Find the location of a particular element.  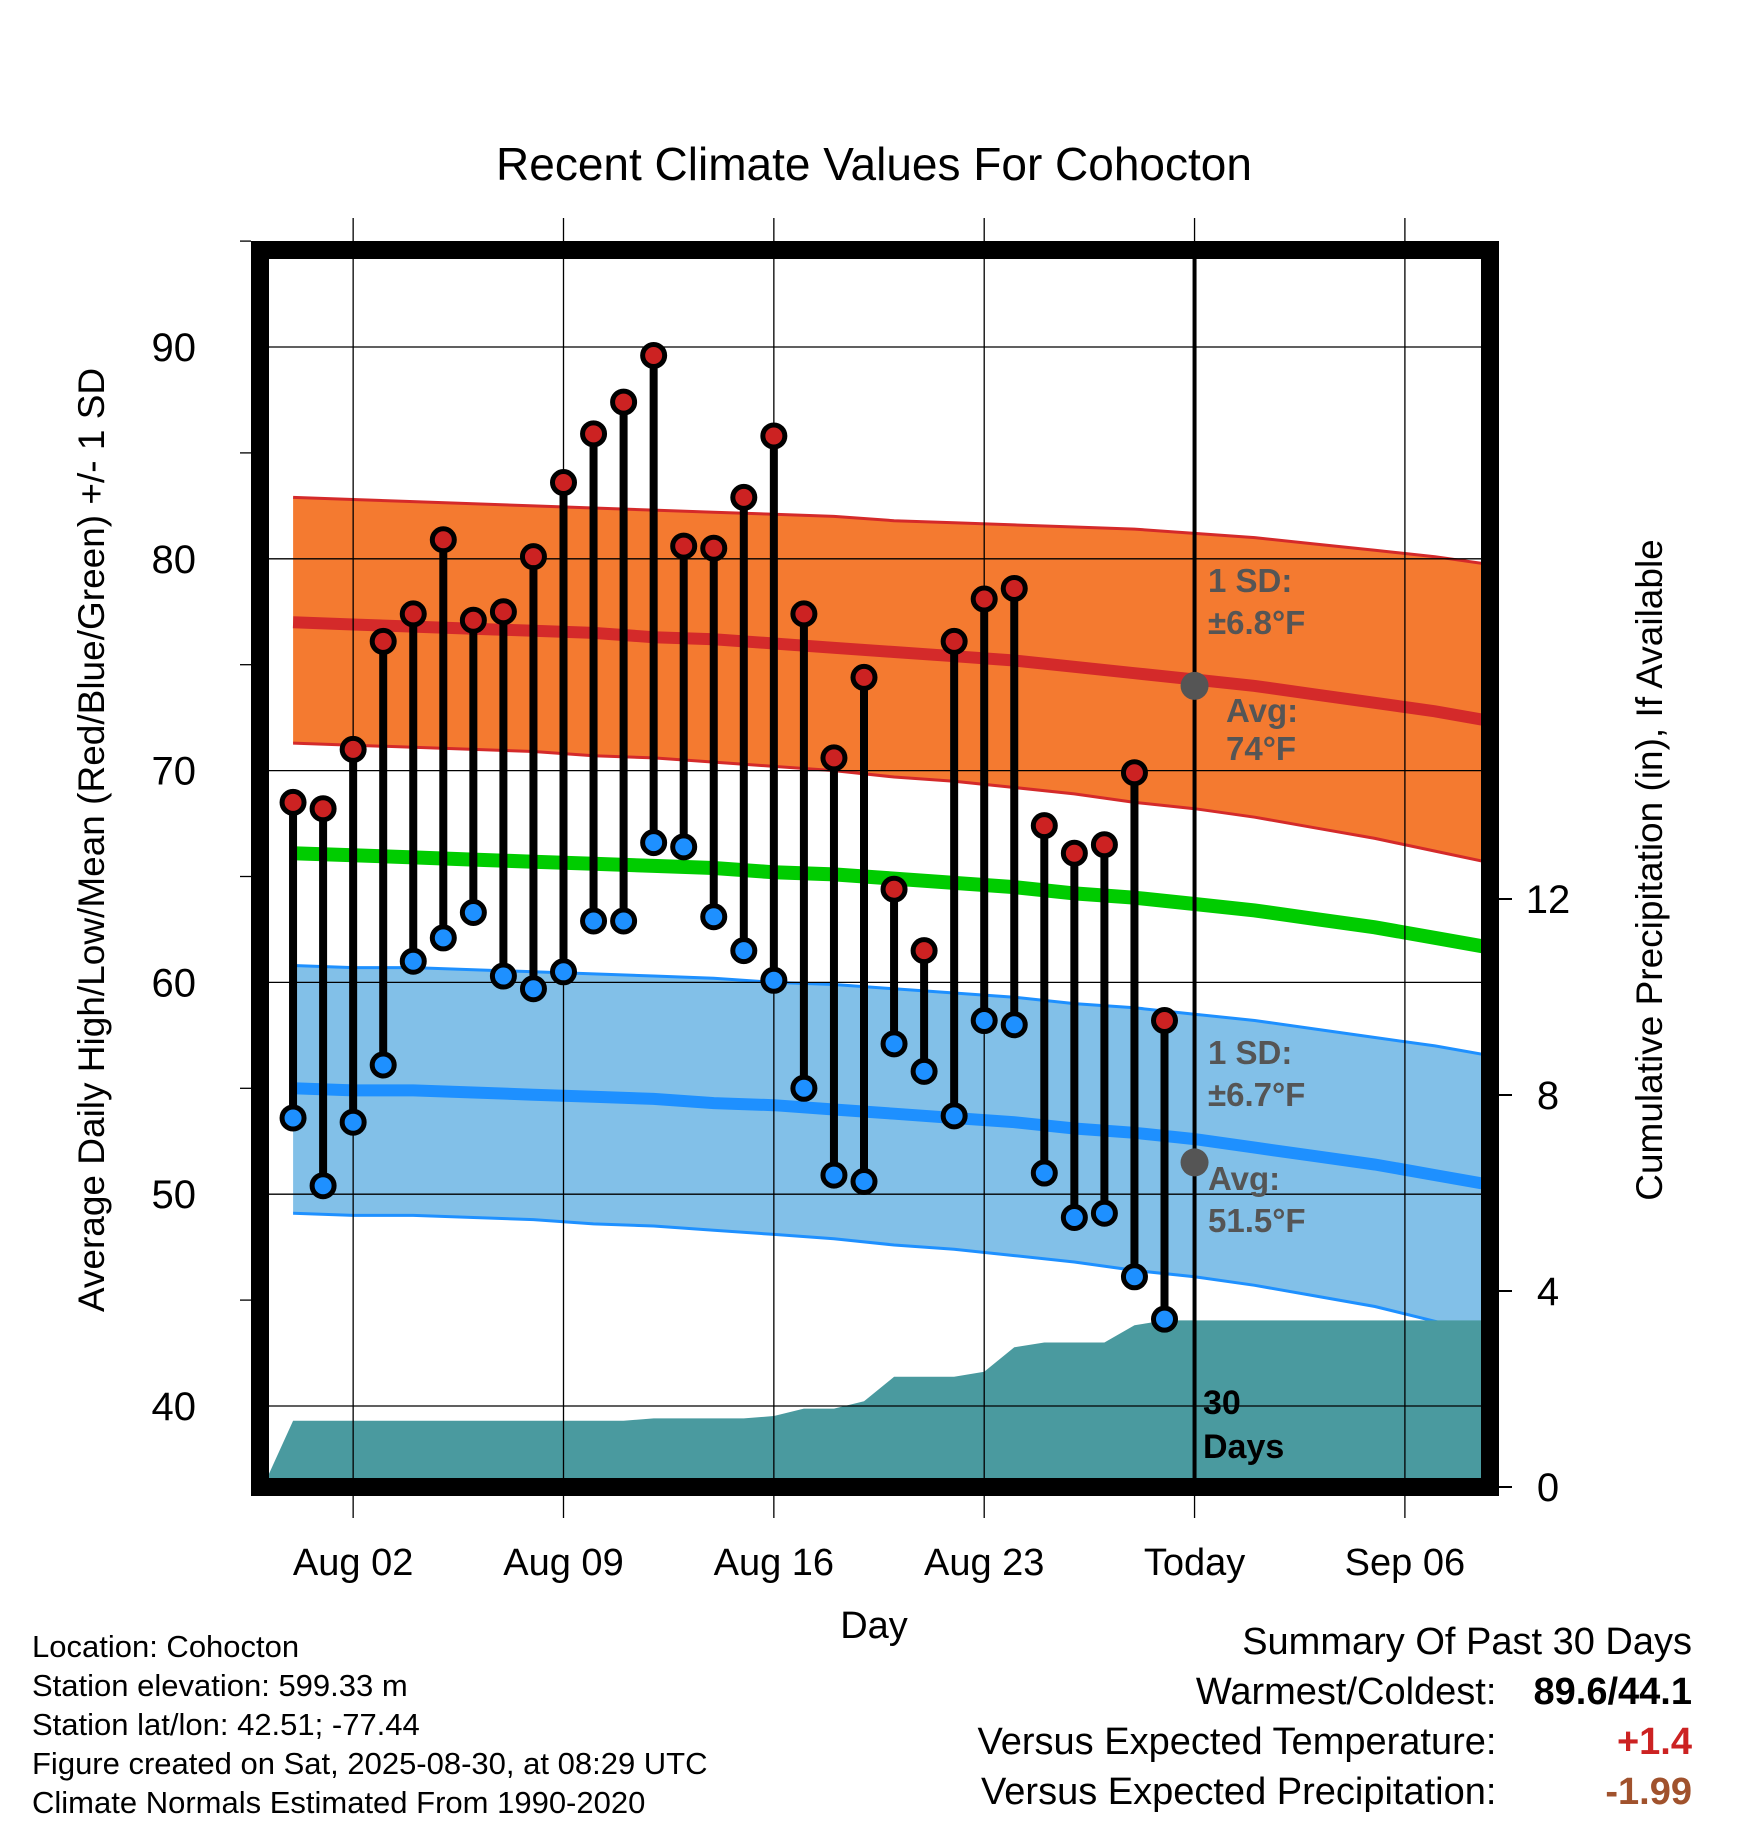

y-tick-label: 60 is located at coordinates (174, 983).